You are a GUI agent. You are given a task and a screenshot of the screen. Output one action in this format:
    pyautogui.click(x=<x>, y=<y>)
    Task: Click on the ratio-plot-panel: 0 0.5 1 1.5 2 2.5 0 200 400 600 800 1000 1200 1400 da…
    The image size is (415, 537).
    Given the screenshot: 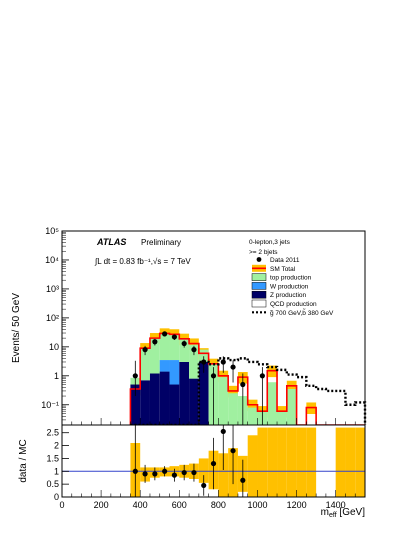 What is the action you would take?
    pyautogui.click(x=192, y=471)
    